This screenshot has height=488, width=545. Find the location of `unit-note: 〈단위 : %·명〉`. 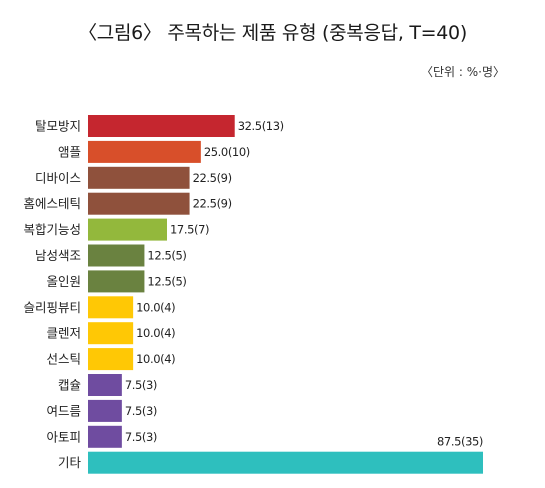

unit-note: 〈단위 : %·명〉 is located at coordinates (462, 72).